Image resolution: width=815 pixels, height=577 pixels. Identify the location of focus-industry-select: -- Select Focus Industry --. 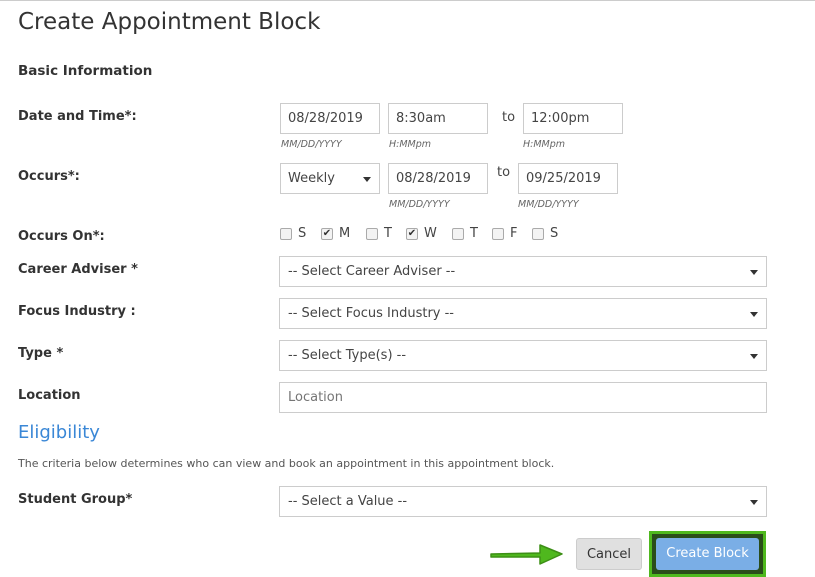
(523, 313).